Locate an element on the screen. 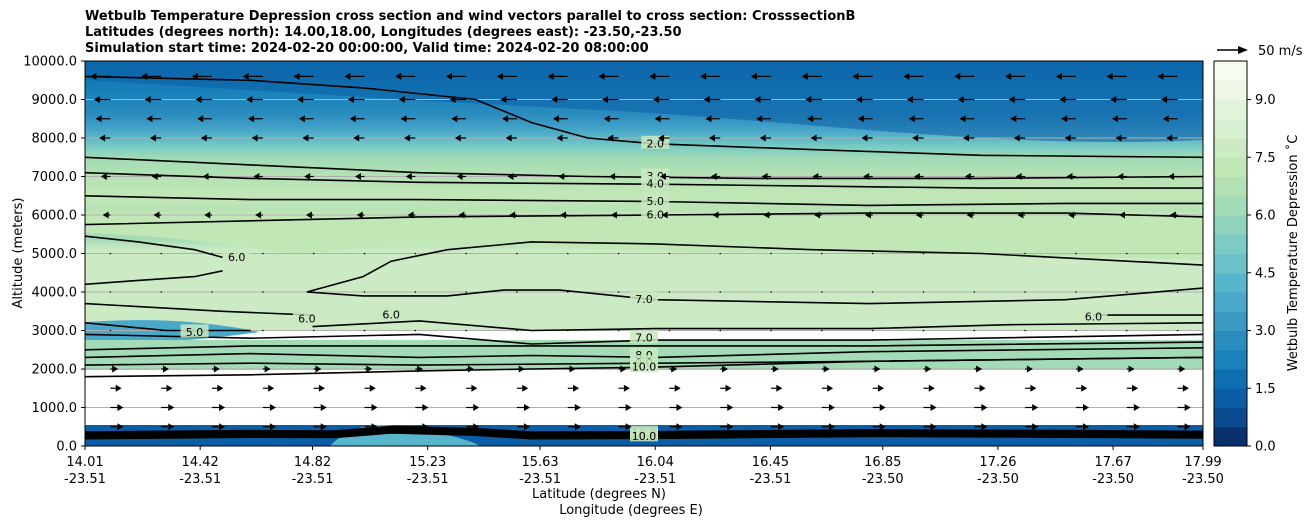 Image resolution: width=1312 pixels, height=526 pixels. x-tick-label-lat: 16.45 is located at coordinates (770, 462).